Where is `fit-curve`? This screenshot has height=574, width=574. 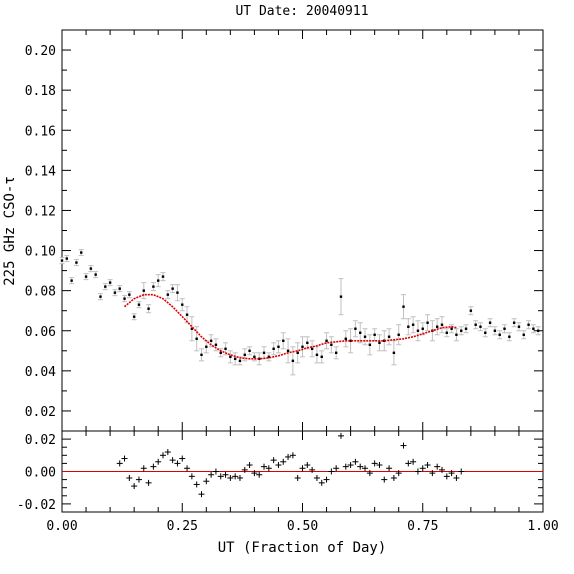
fit-curve is located at coordinates (290, 326).